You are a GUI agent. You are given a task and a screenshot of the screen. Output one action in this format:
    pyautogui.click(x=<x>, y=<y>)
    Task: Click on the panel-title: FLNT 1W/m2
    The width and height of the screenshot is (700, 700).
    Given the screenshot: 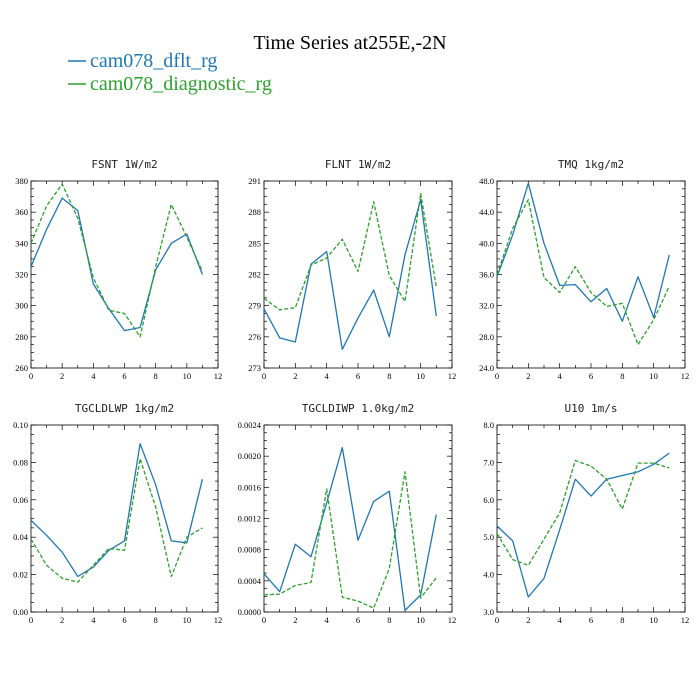 What is the action you would take?
    pyautogui.click(x=358, y=164)
    